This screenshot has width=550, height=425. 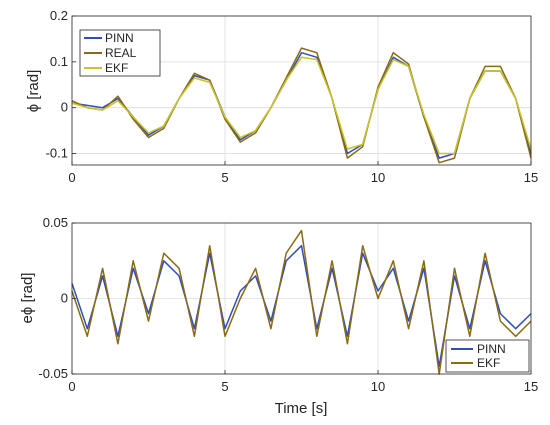 What do you see at coordinates (119, 38) in the screenshot?
I see `legend-label-pinn: PINN` at bounding box center [119, 38].